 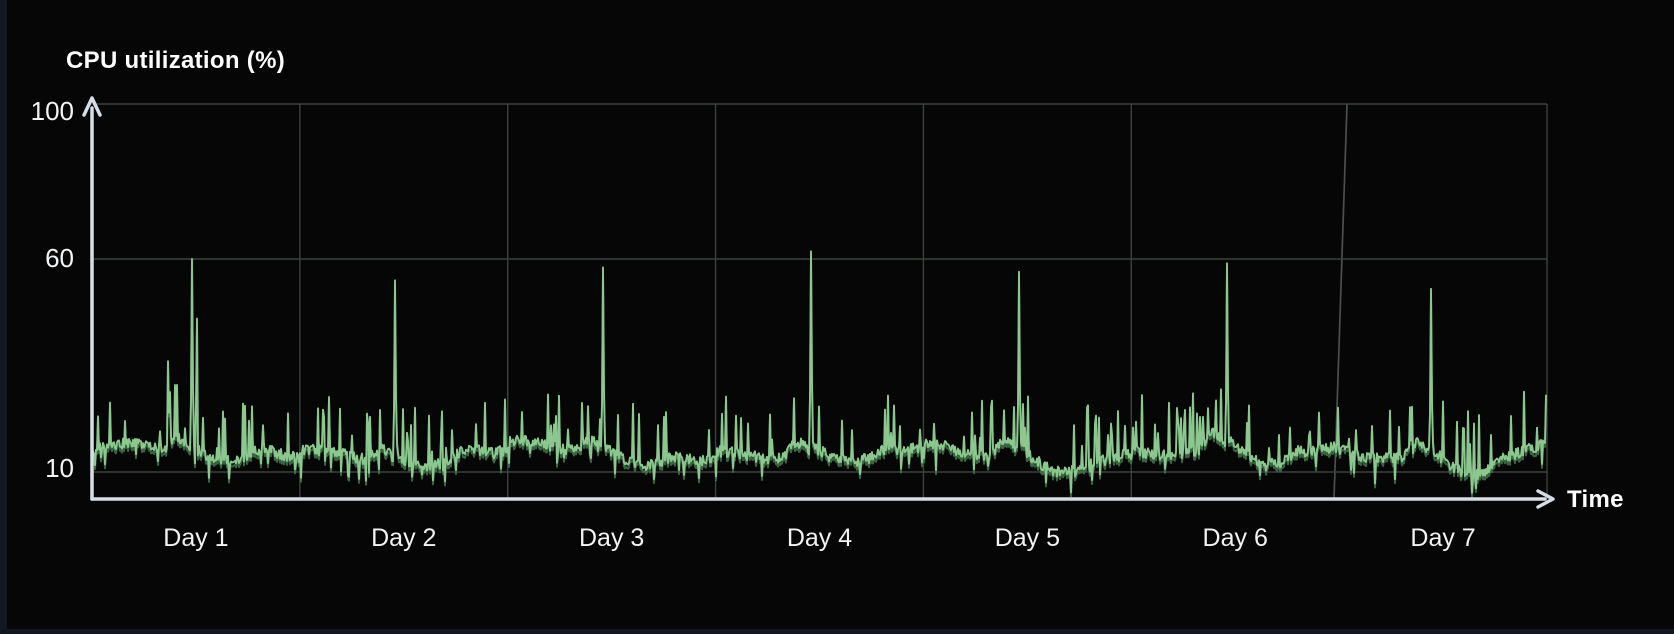 What do you see at coordinates (1235, 538) in the screenshot?
I see `x-tick-label-day-6: Day 6` at bounding box center [1235, 538].